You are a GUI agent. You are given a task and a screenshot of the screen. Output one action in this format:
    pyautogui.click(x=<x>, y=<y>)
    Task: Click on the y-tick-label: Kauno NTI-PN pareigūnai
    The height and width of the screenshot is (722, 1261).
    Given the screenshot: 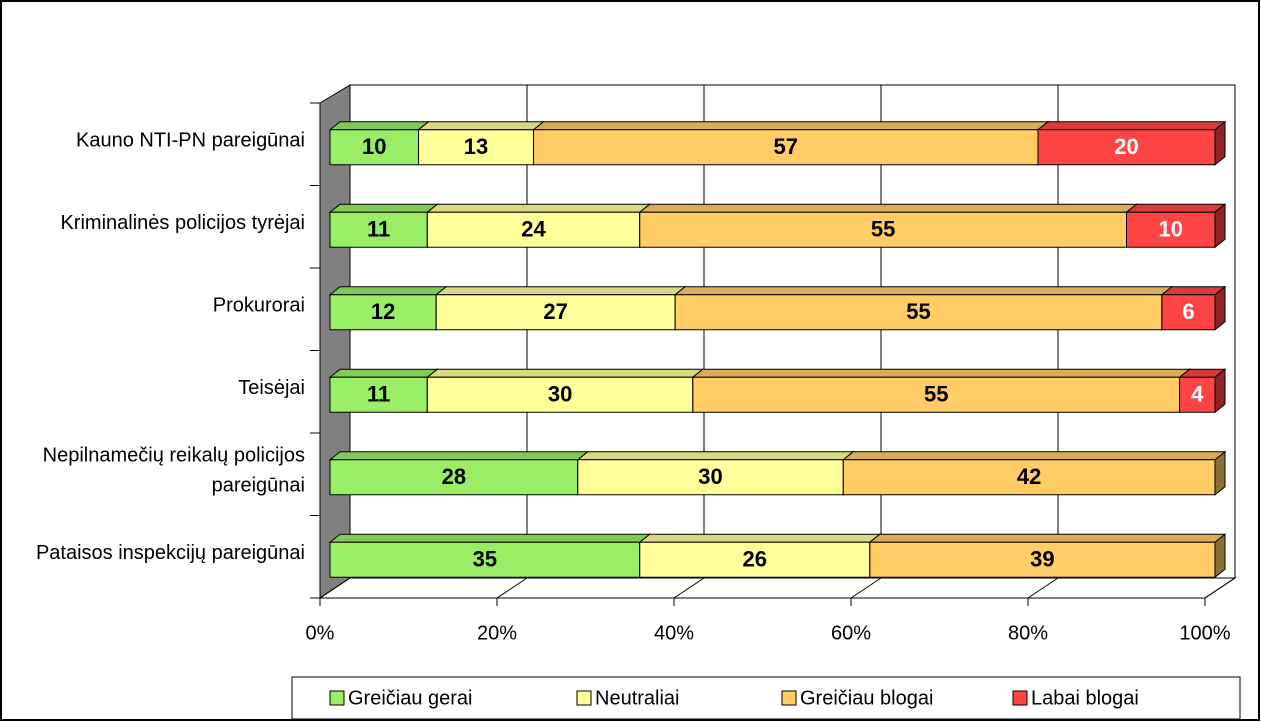 What is the action you would take?
    pyautogui.click(x=190, y=141)
    